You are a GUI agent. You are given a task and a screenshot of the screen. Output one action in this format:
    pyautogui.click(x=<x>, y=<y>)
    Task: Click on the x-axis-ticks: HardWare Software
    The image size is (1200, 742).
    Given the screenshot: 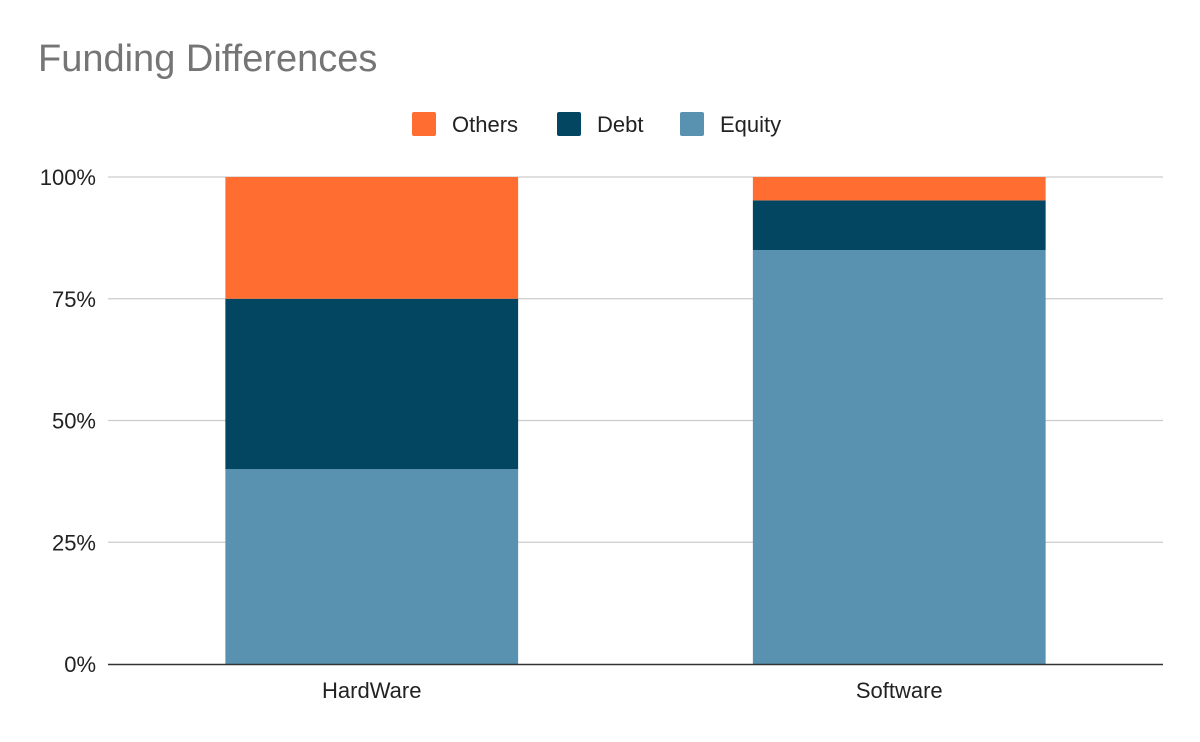 What is the action you would take?
    pyautogui.click(x=632, y=690)
    